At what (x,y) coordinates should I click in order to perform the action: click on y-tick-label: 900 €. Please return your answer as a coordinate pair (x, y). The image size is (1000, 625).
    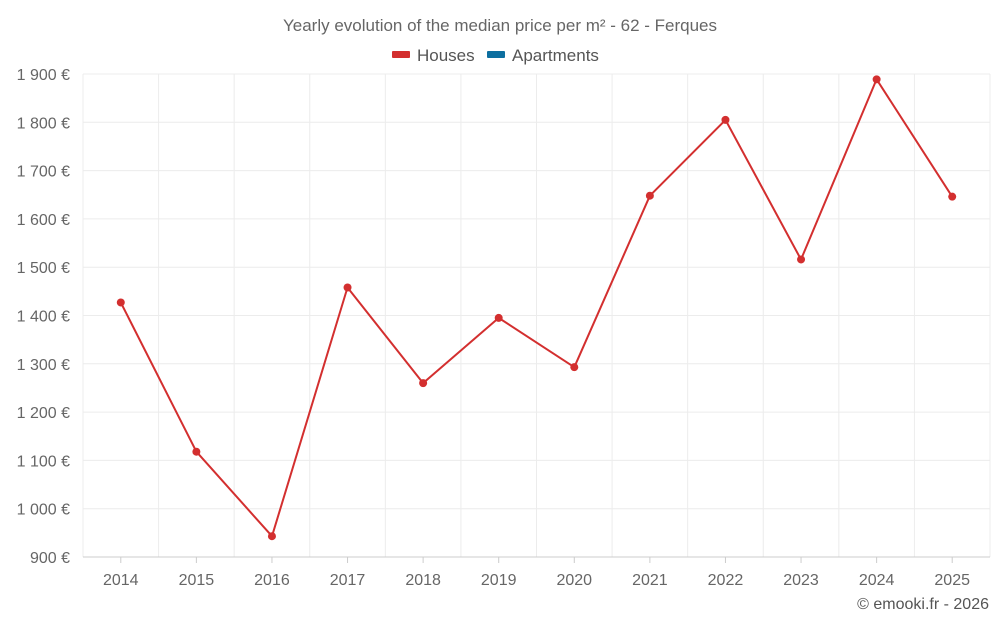
    Looking at the image, I should click on (50, 558).